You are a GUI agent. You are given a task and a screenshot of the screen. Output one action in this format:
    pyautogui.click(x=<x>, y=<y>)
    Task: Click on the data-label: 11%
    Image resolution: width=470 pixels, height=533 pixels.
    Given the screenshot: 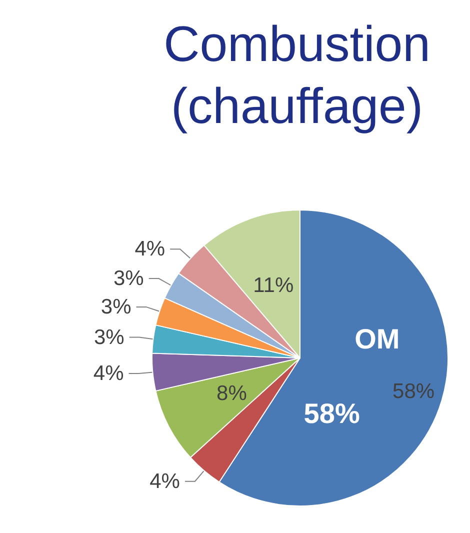 What is the action you would take?
    pyautogui.click(x=273, y=286)
    